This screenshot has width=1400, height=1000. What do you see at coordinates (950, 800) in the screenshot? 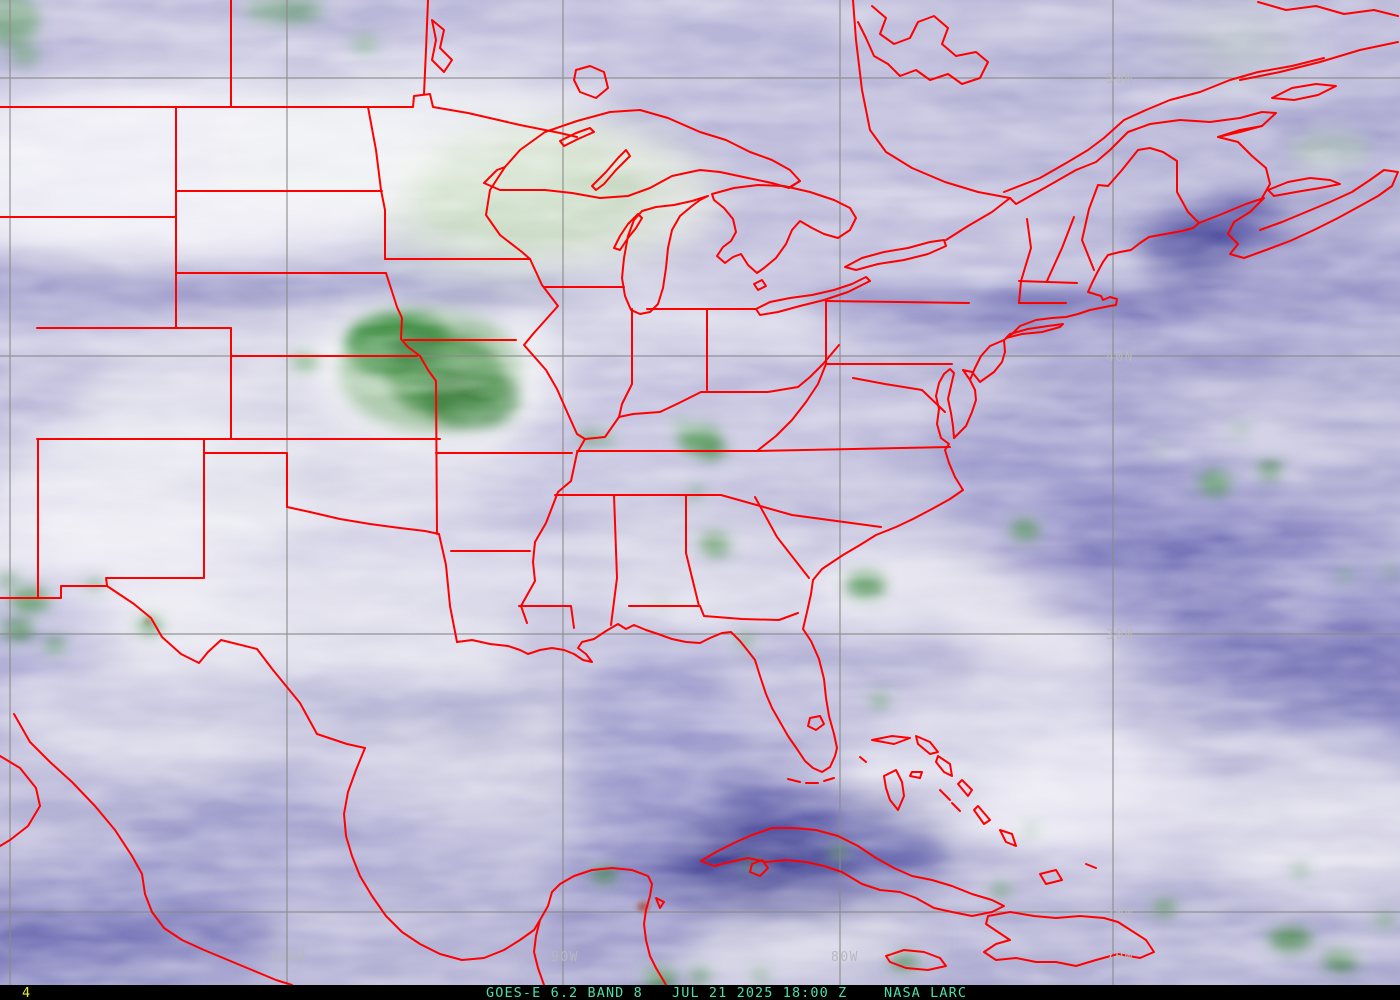
I see `bahamas-exumas` at bounding box center [950, 800].